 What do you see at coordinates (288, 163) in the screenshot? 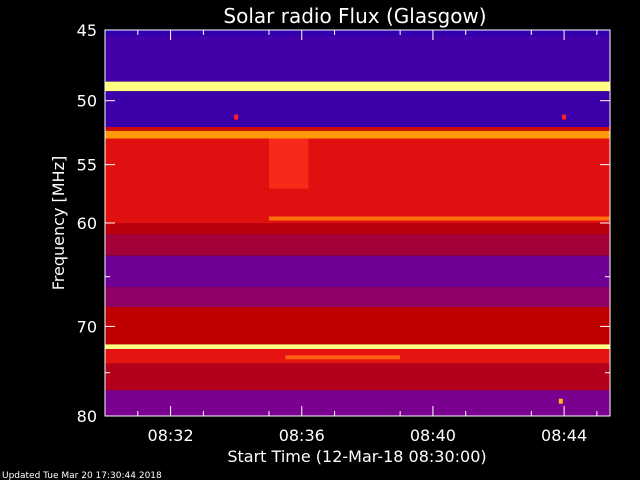
I see `heatmap-feature-1-burst` at bounding box center [288, 163].